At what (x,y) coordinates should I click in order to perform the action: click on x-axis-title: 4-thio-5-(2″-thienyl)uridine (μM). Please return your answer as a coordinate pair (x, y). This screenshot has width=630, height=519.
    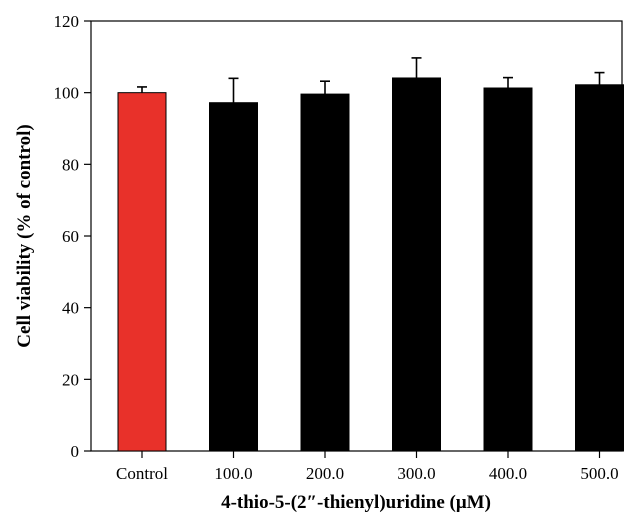
    Looking at the image, I should click on (356, 502).